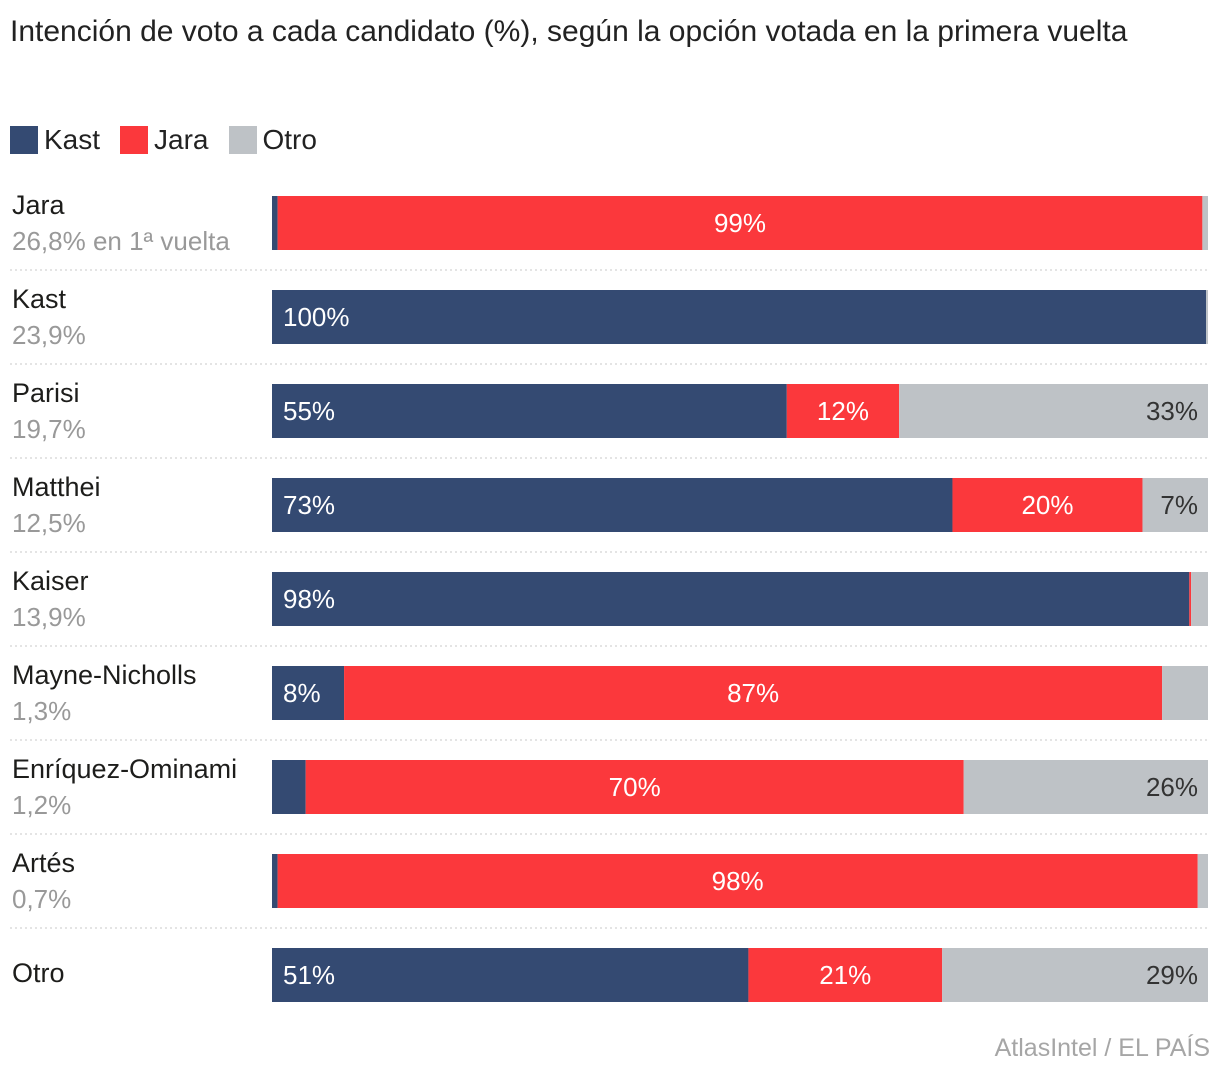 This screenshot has width=1220, height=1078. What do you see at coordinates (612, 505) in the screenshot?
I see `bar-segment-matthei-kast` at bounding box center [612, 505].